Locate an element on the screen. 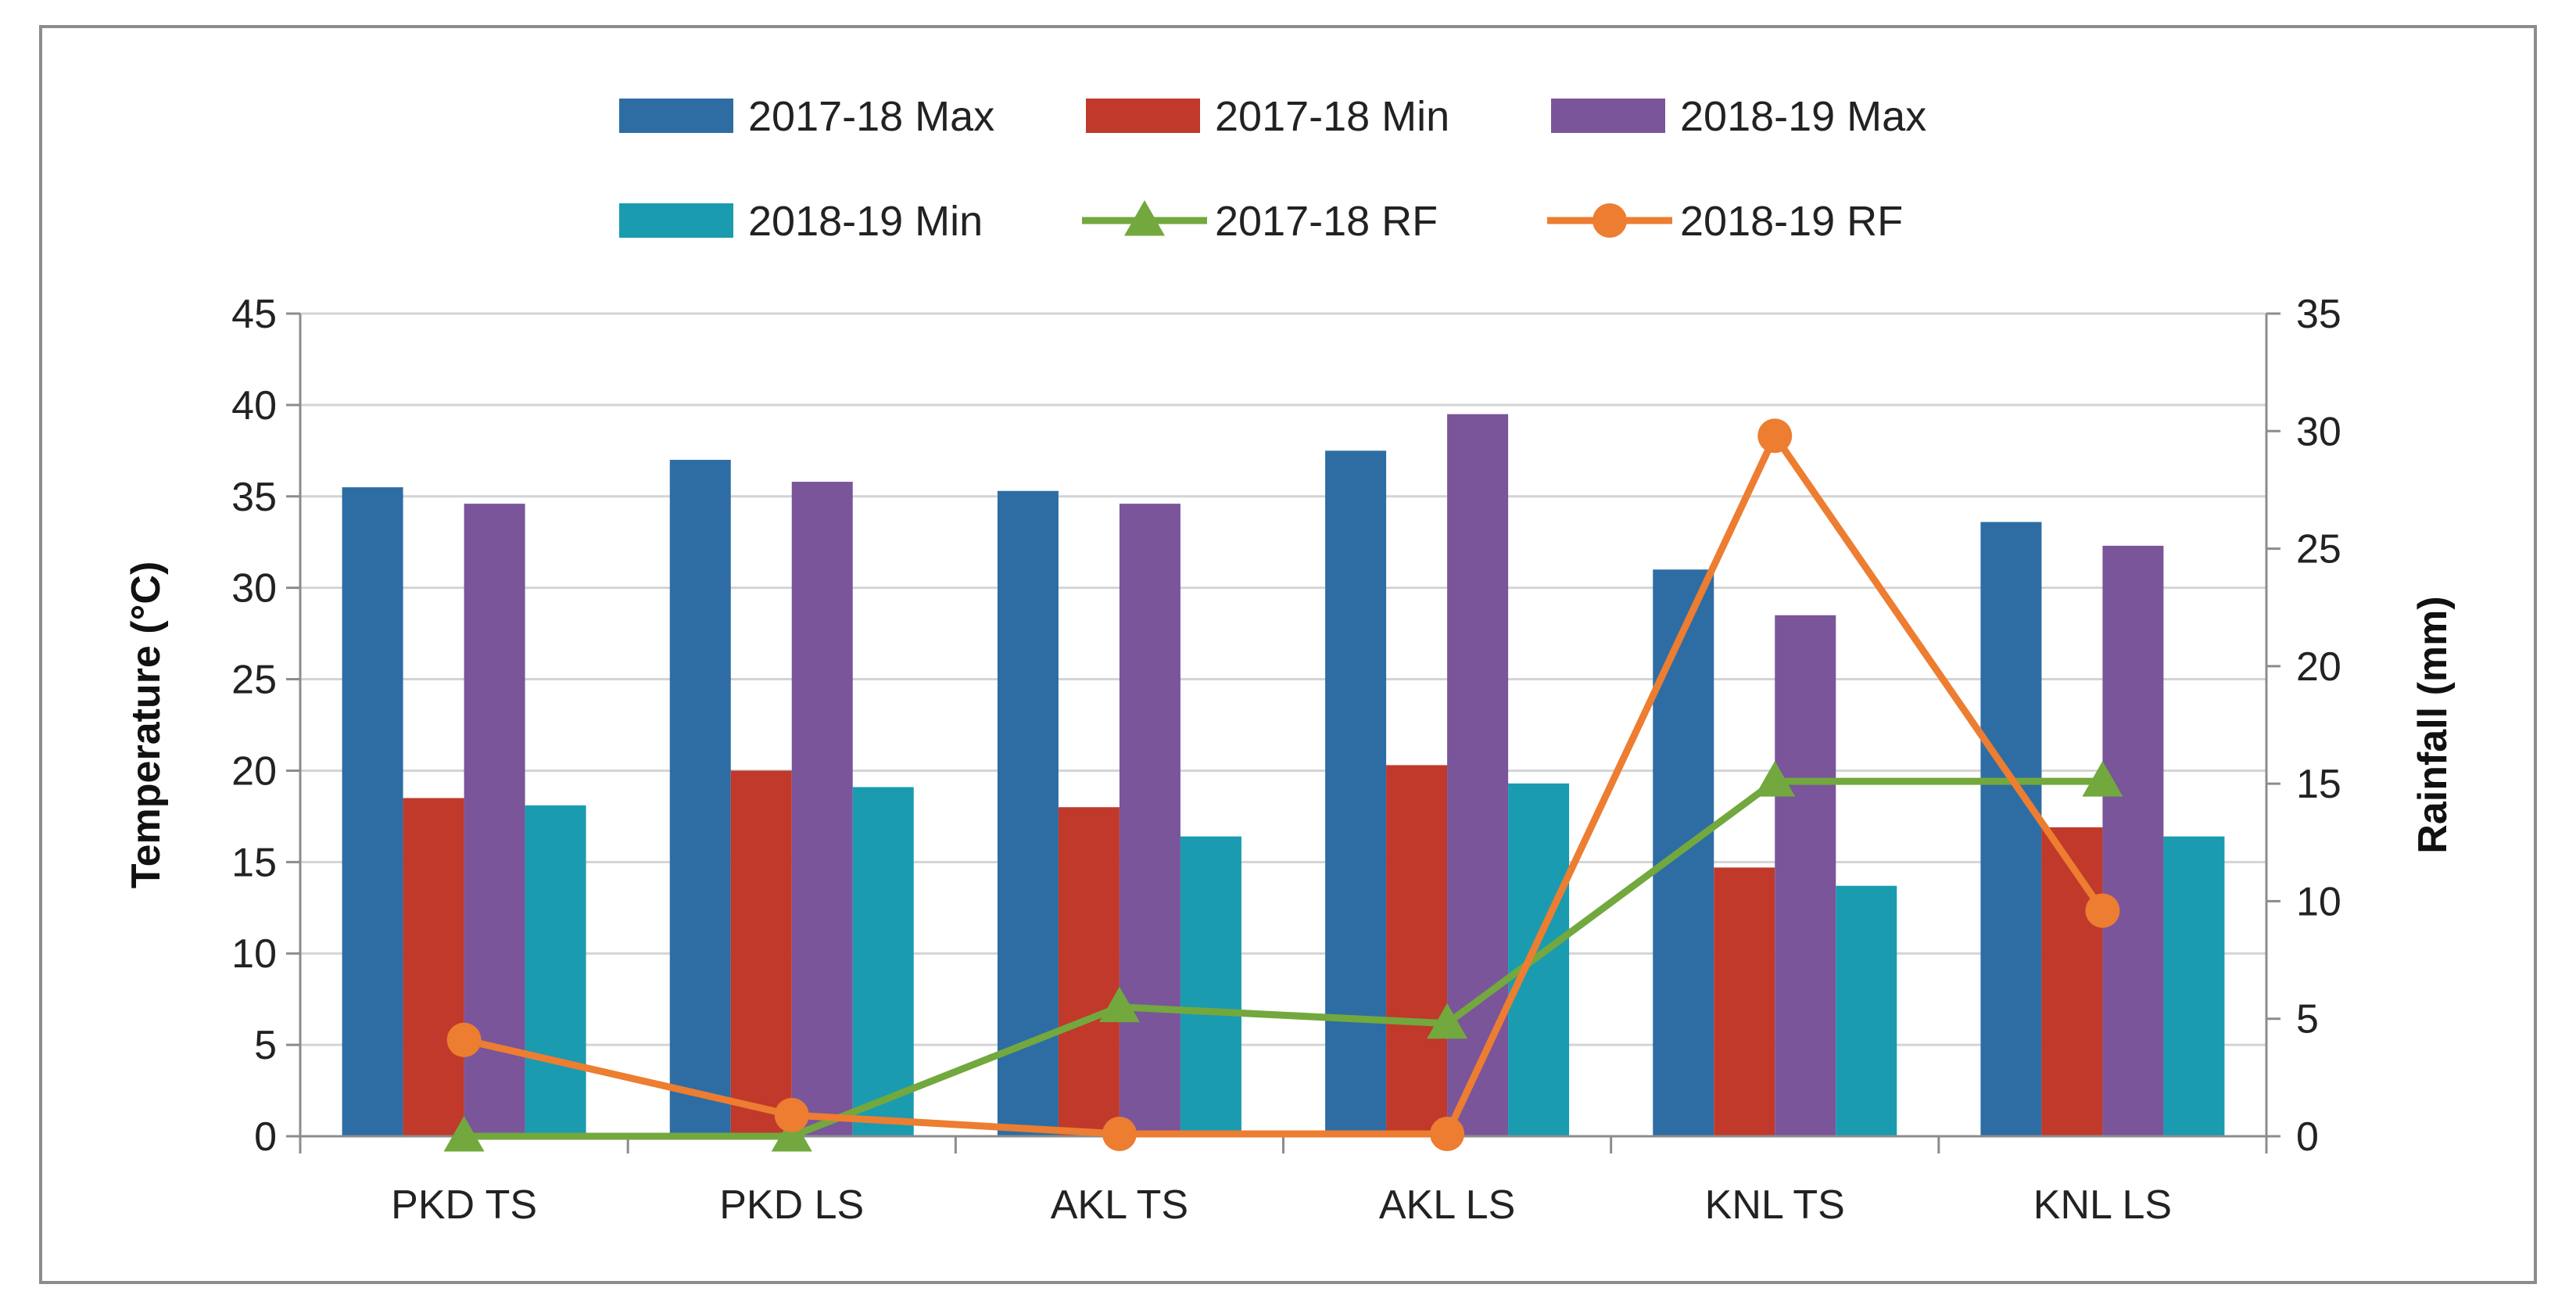  legend-swatch-2018-19-min is located at coordinates (676, 220).